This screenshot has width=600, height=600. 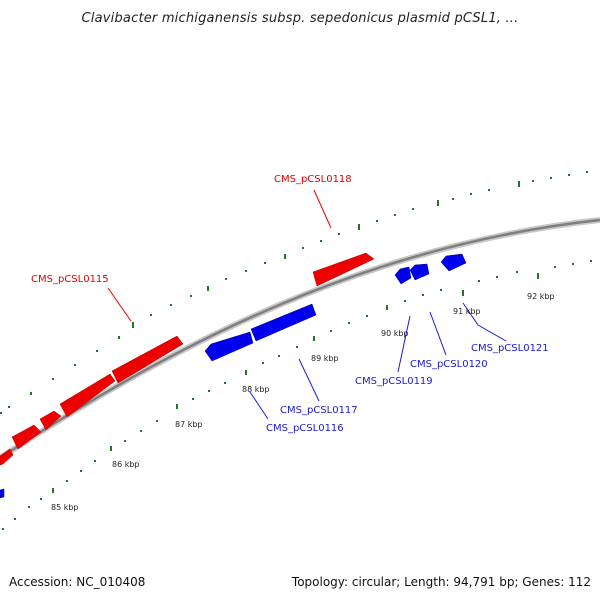 What do you see at coordinates (541, 296) in the screenshot?
I see `tick-label-92kbp: 92 kbp` at bounding box center [541, 296].